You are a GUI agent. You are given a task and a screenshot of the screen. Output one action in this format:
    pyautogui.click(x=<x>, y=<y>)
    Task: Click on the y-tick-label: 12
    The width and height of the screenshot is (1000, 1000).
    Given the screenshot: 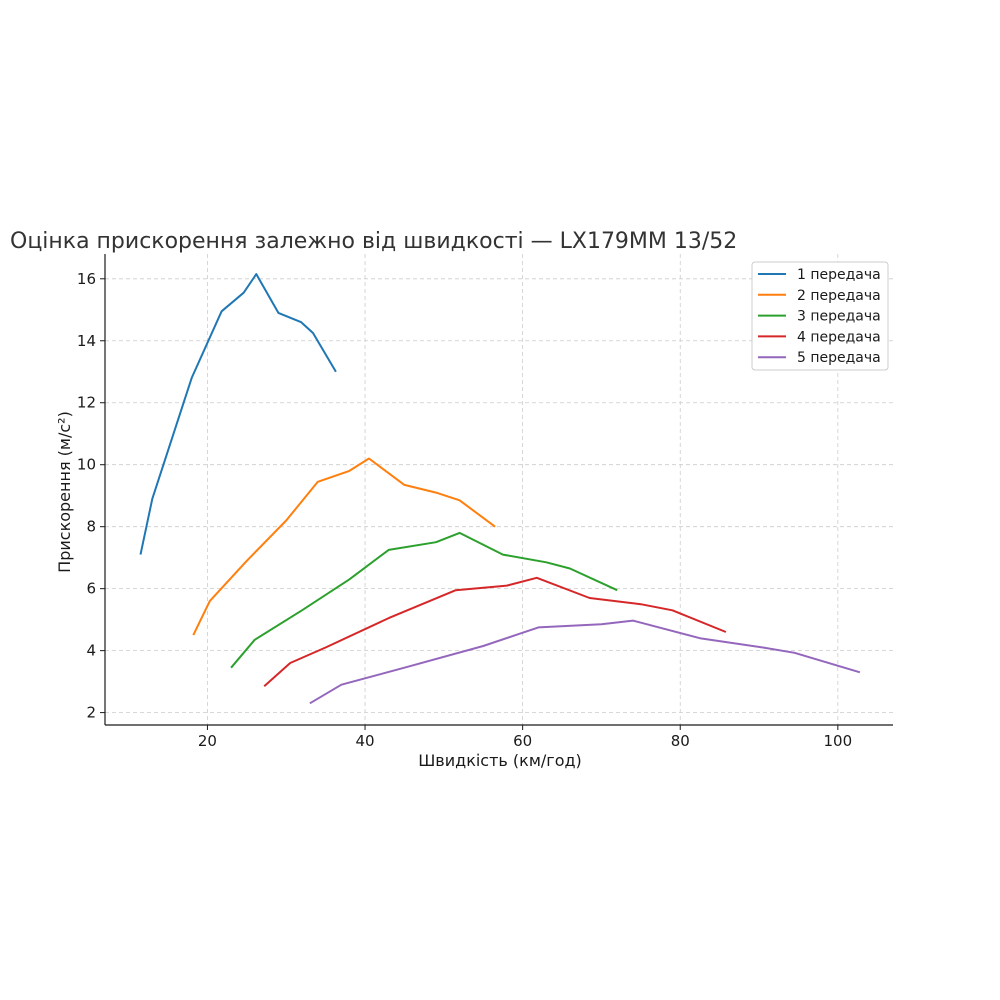 What is the action you would take?
    pyautogui.click(x=86, y=403)
    